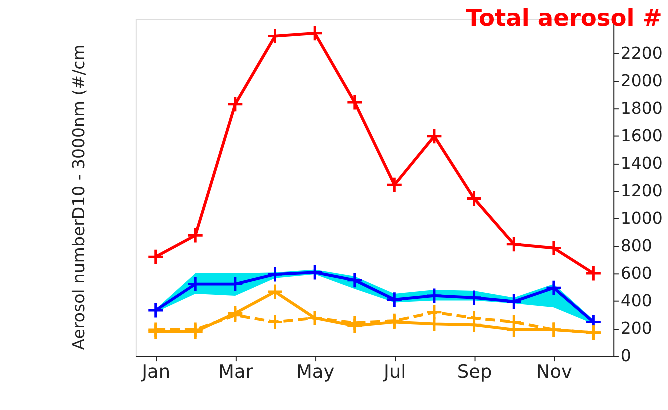  What do you see at coordinates (394, 373) in the screenshot?
I see `x-tick-label: Jul` at bounding box center [394, 373].